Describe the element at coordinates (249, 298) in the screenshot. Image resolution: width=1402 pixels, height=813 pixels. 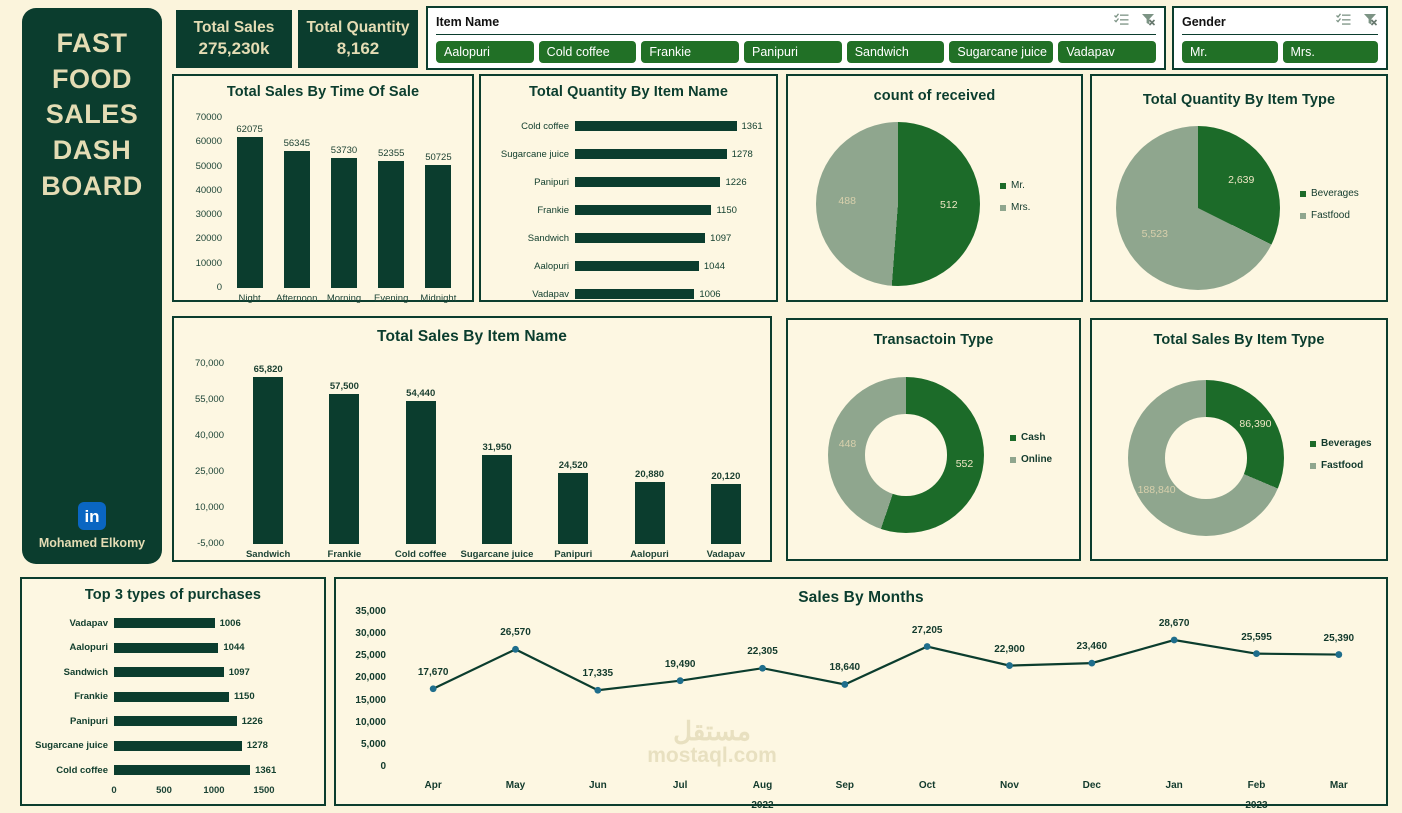
I see `bar-category-label: Night` at that location.